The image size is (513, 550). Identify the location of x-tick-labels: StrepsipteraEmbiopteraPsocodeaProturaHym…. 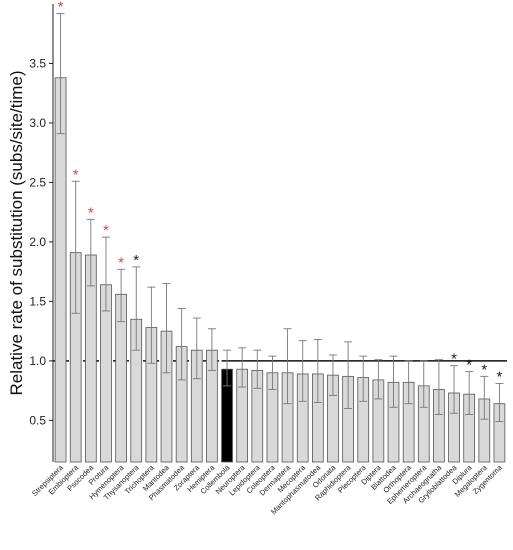
(267, 489).